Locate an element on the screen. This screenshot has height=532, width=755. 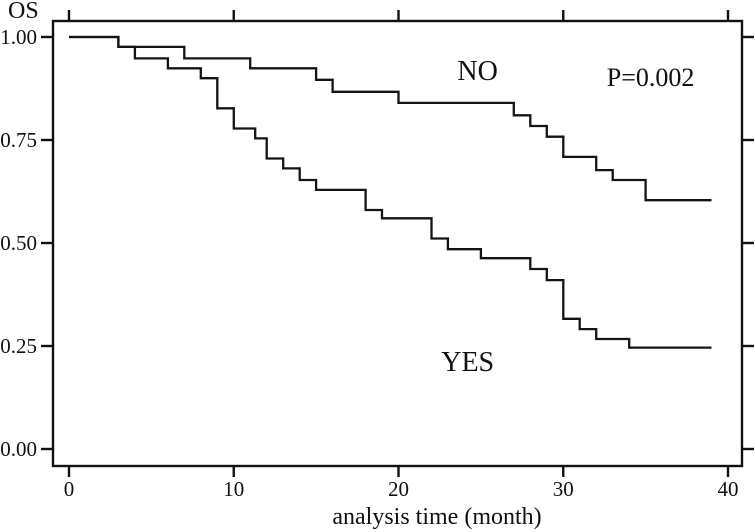
x-tick-label: 10 is located at coordinates (233, 489).